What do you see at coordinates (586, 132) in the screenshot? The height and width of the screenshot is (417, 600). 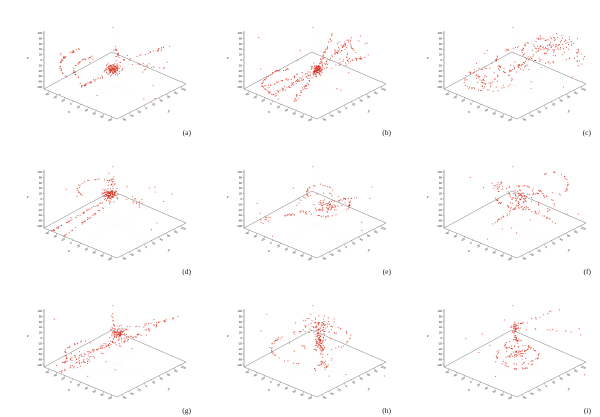 I see `subplot-label-c: (c)` at bounding box center [586, 132].